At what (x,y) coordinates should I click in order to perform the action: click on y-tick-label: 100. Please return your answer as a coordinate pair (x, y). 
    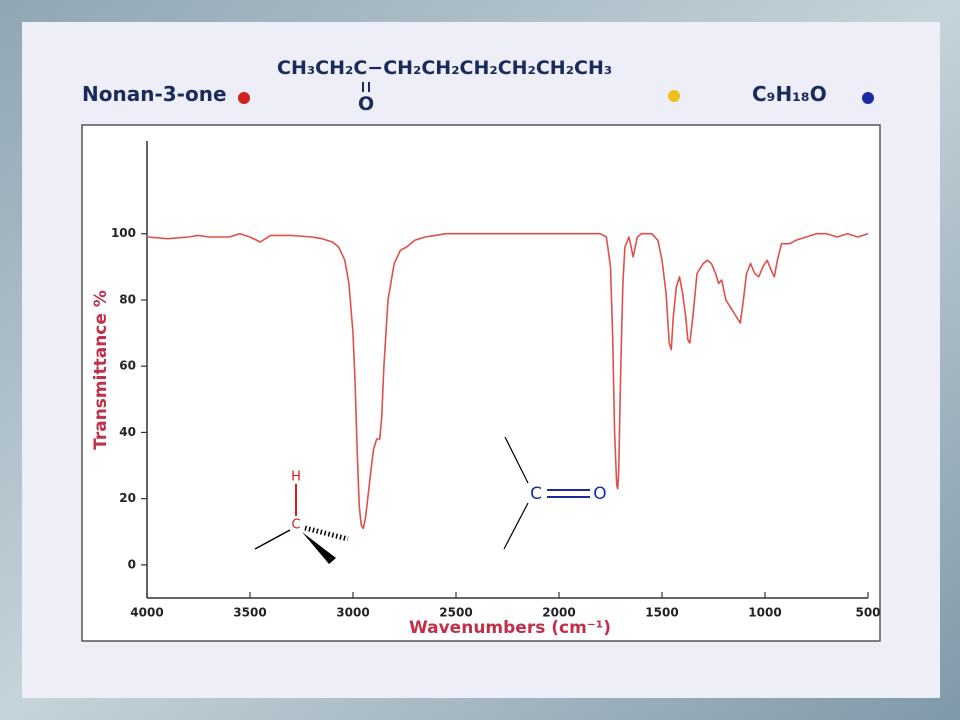
    Looking at the image, I should click on (123, 233).